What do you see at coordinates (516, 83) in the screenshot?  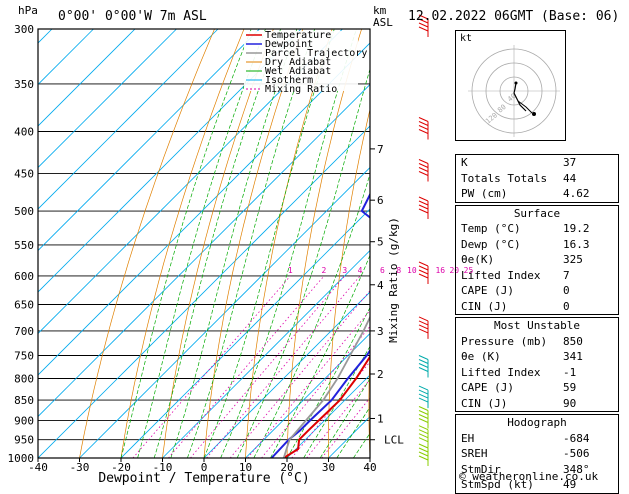 I see `hodograph-start-marker` at bounding box center [516, 83].